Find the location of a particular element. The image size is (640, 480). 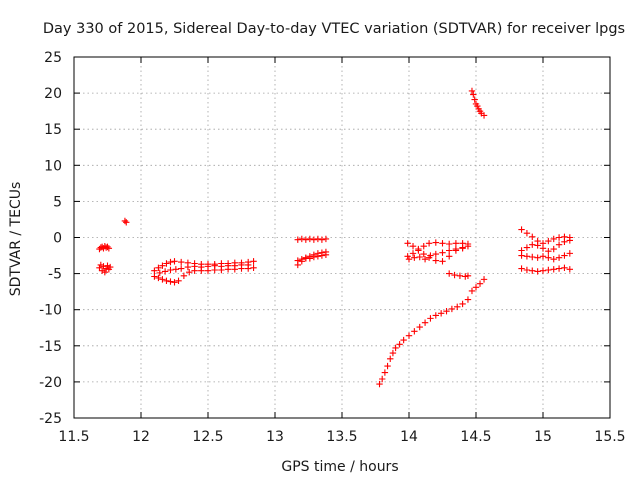

series-seg-15.0d is located at coordinates (545, 269).